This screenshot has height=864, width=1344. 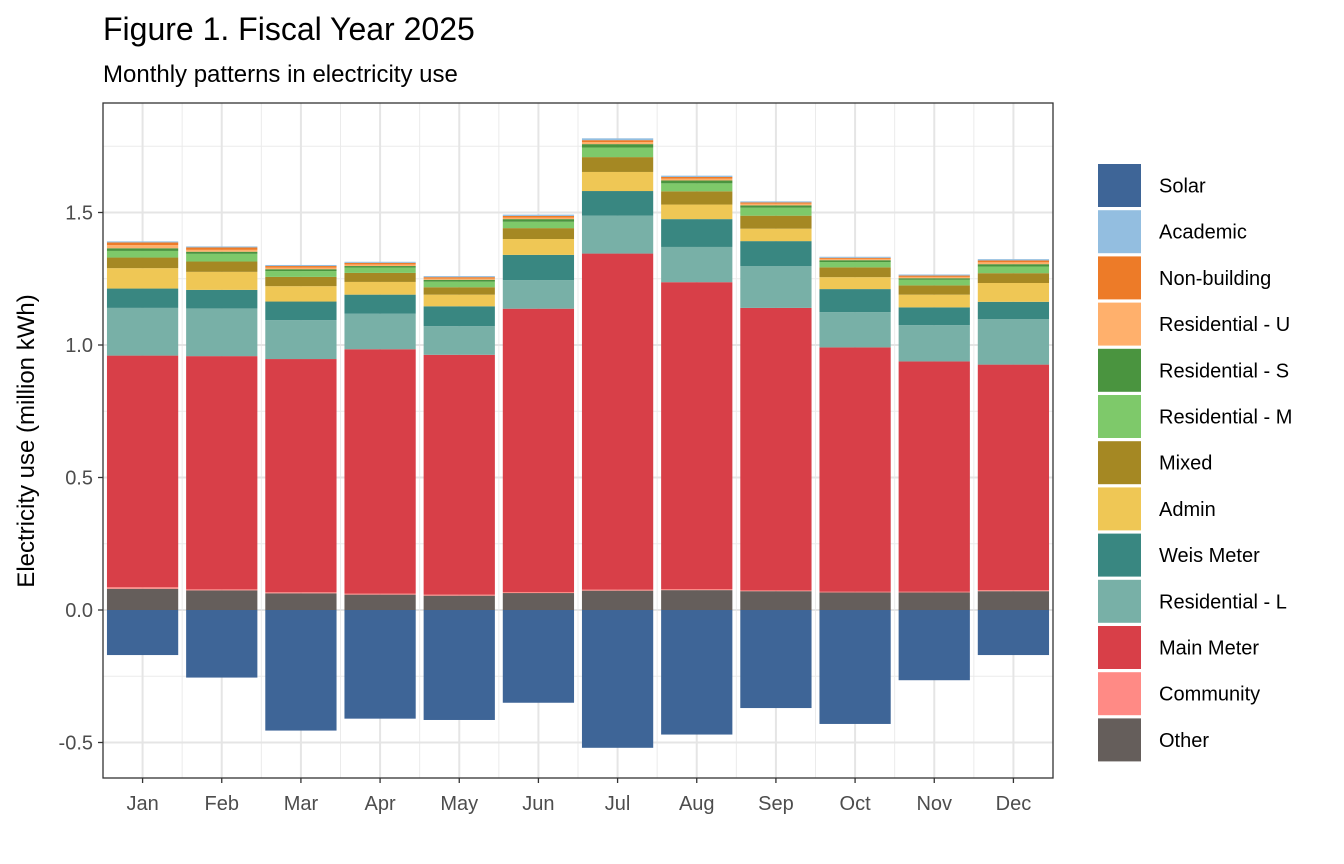 I want to click on bar-segment-academic-may: Academic May: 0.004, so click(x=459, y=277).